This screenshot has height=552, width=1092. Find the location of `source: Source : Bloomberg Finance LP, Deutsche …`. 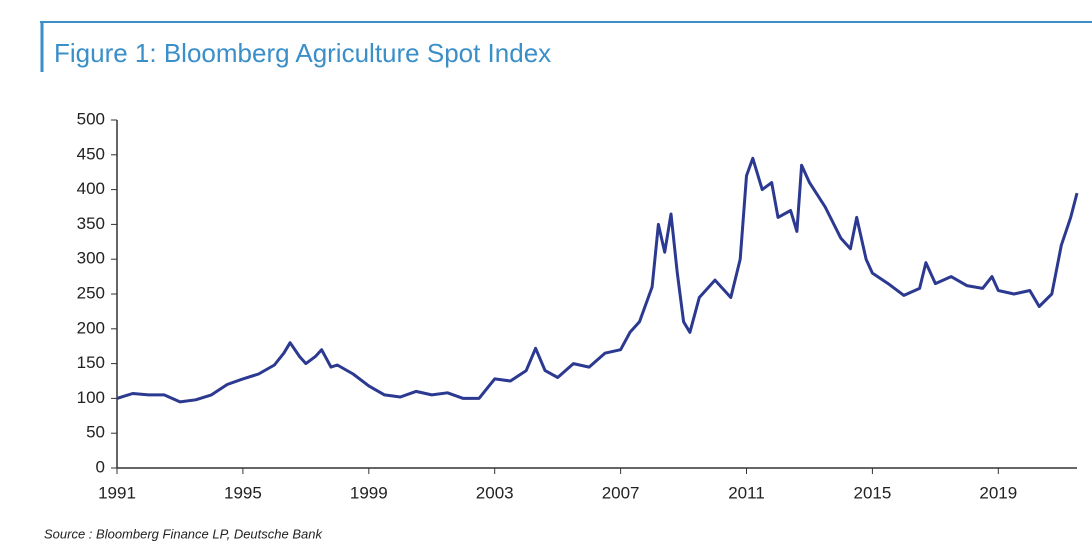

source: Source : Bloomberg Finance LP, Deutsche … is located at coordinates (183, 533).